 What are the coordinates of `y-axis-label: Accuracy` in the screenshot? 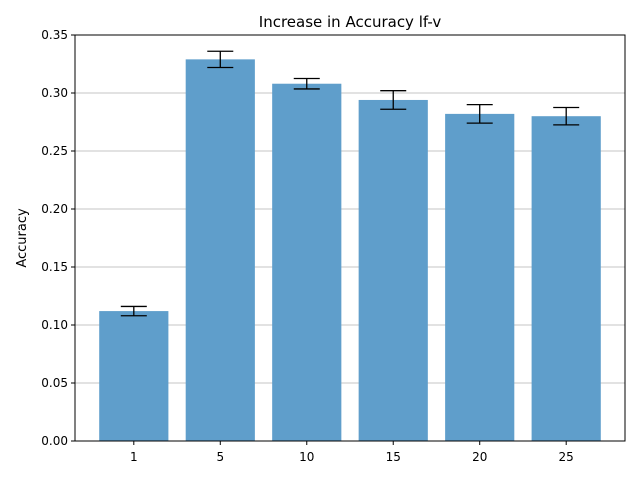 It's located at (22, 238).